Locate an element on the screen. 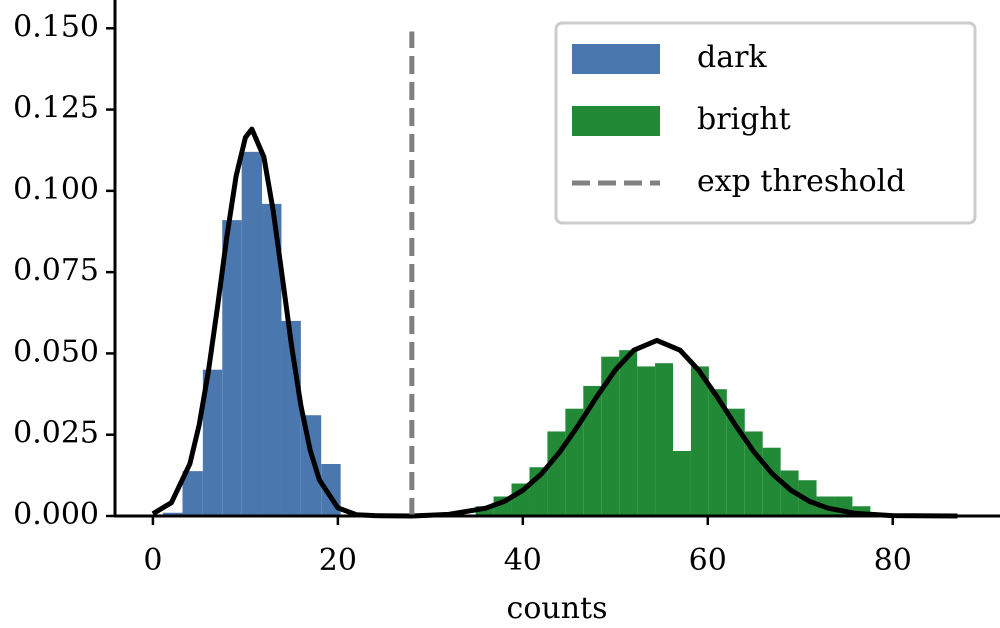 This screenshot has height=628, width=1000. y-tick-label: 0.125 is located at coordinates (56, 108).